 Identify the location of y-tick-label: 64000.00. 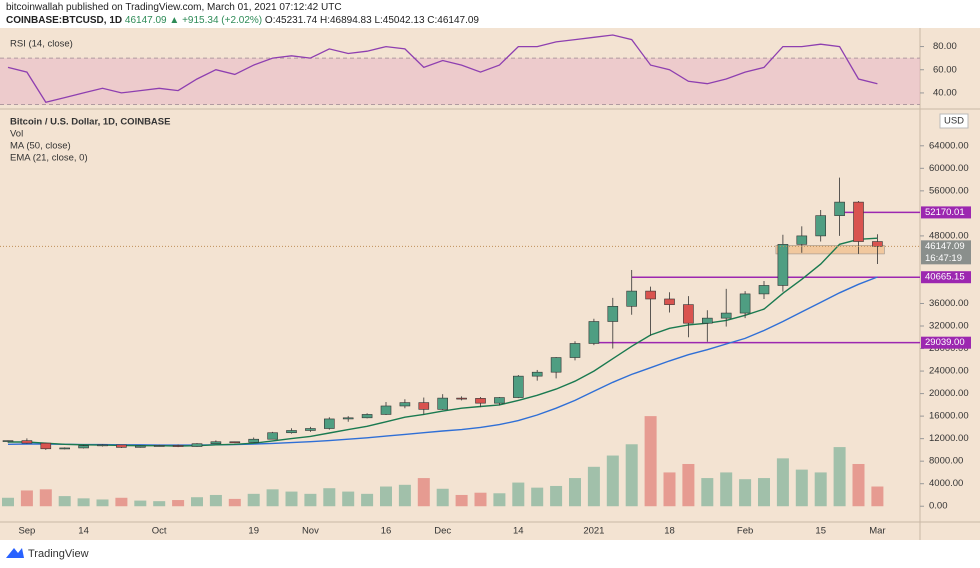
(949, 145).